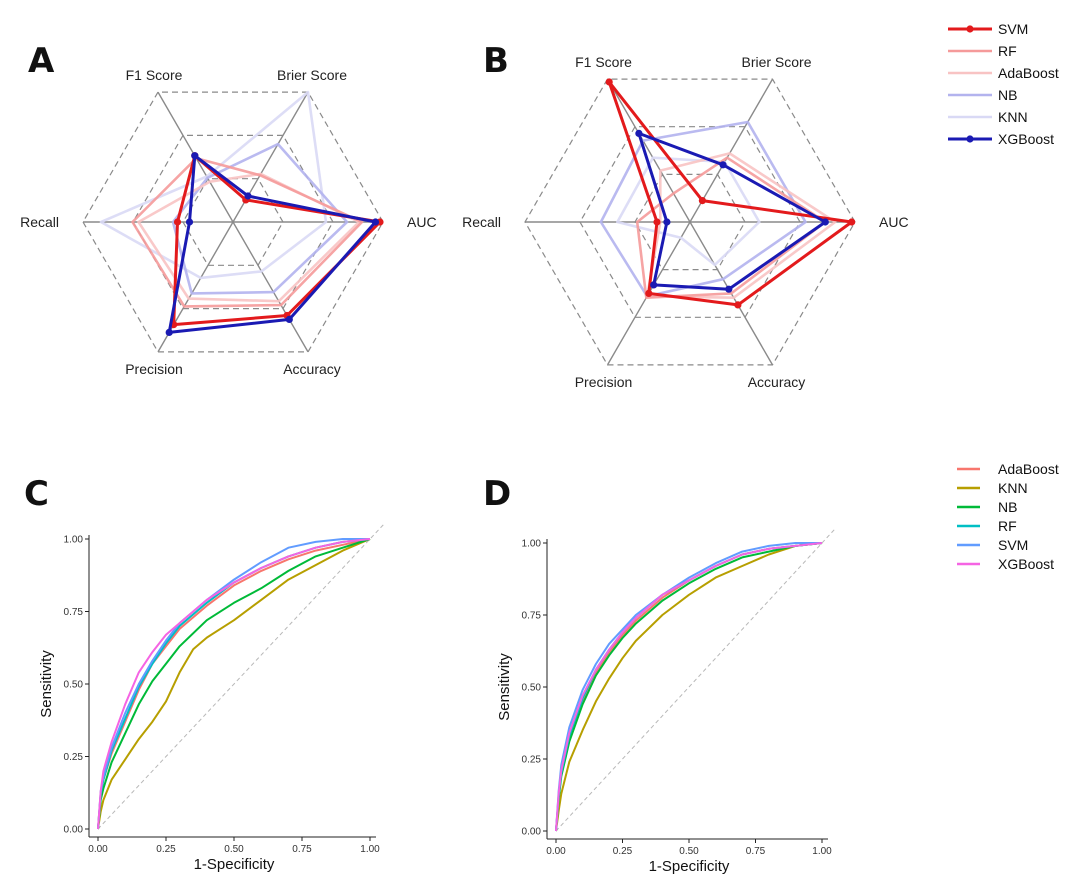 This screenshot has height=885, width=1080. Describe the element at coordinates (497, 494) in the screenshot. I see `panel-letter-d: D` at that location.